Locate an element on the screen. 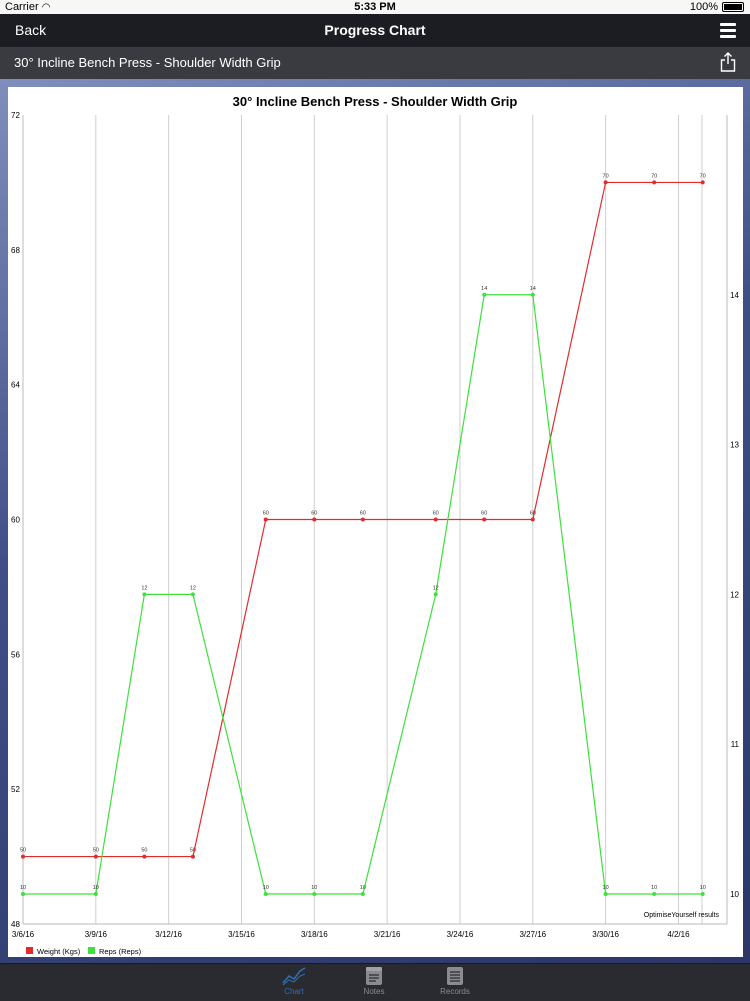 The width and height of the screenshot is (750, 1001). y-left-tick-label: 64 is located at coordinates (15, 385).